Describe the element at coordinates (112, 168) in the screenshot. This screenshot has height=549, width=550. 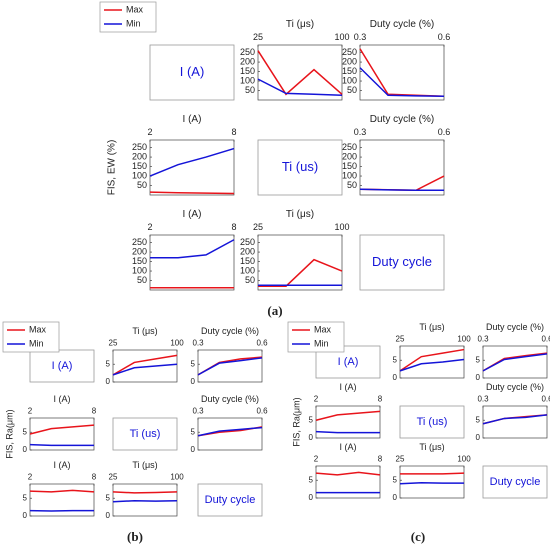
I see `y-axis-label: FIS, EW (%)` at that location.